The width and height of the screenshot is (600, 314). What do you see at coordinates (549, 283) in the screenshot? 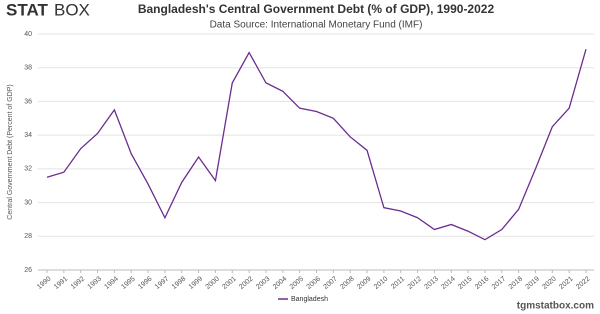
I see `x-tick-label: 2020` at bounding box center [549, 283].